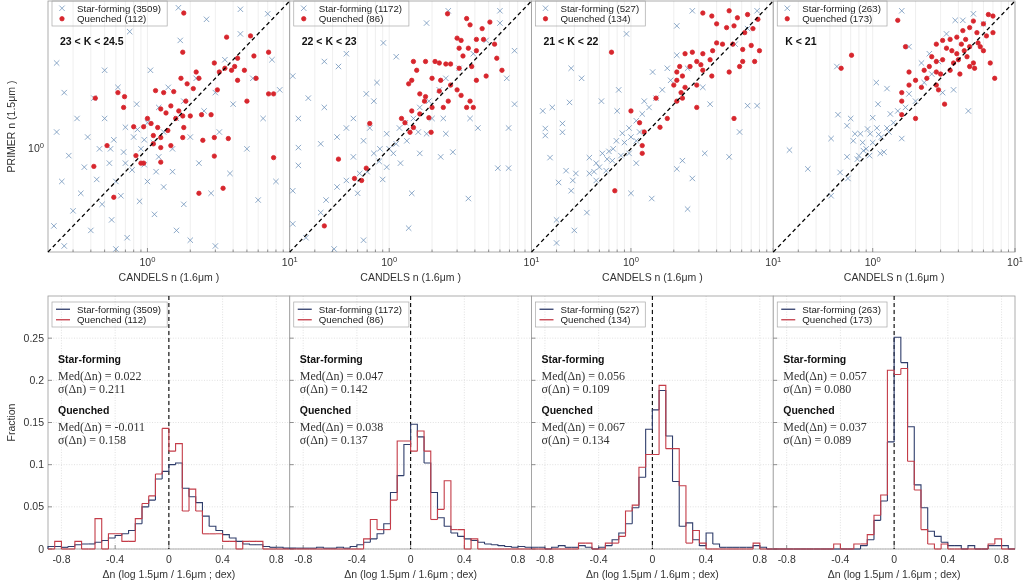  What do you see at coordinates (102, 427) in the screenshot?
I see `annotation: Med(Δn) = -0.011` at bounding box center [102, 427].